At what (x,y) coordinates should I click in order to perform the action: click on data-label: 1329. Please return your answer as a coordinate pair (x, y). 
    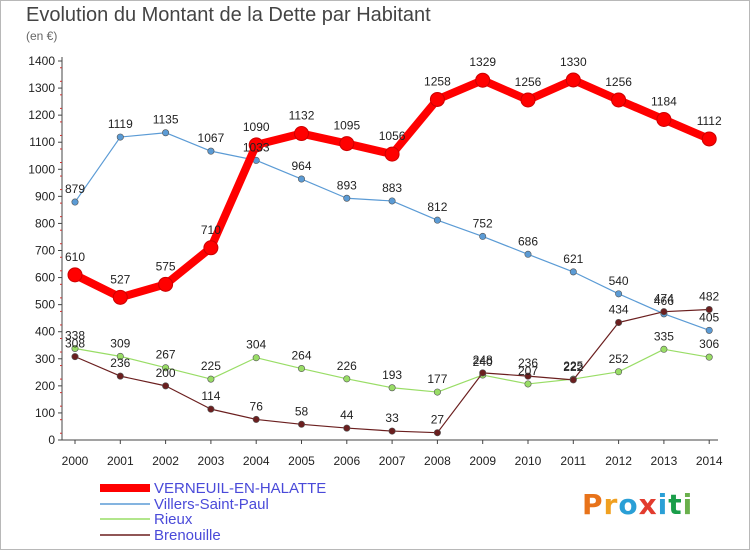
    Looking at the image, I should click on (482, 62).